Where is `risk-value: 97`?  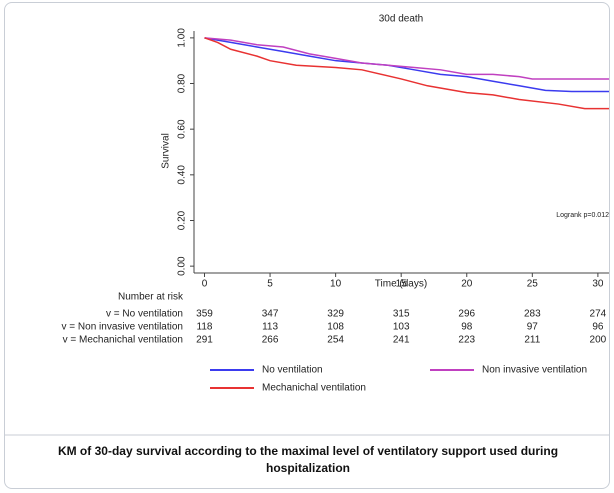 risk-value: 97 is located at coordinates (533, 327).